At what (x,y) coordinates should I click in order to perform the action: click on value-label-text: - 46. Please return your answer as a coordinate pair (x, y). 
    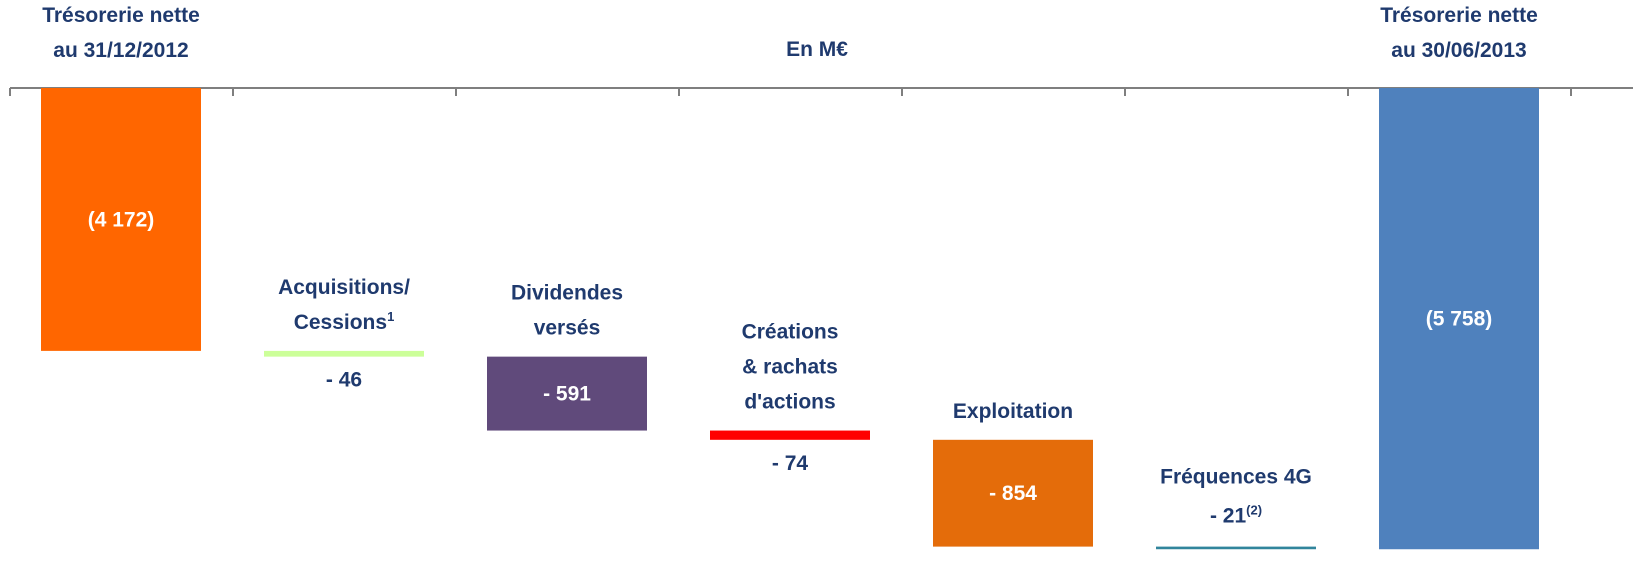
    Looking at the image, I should click on (344, 380).